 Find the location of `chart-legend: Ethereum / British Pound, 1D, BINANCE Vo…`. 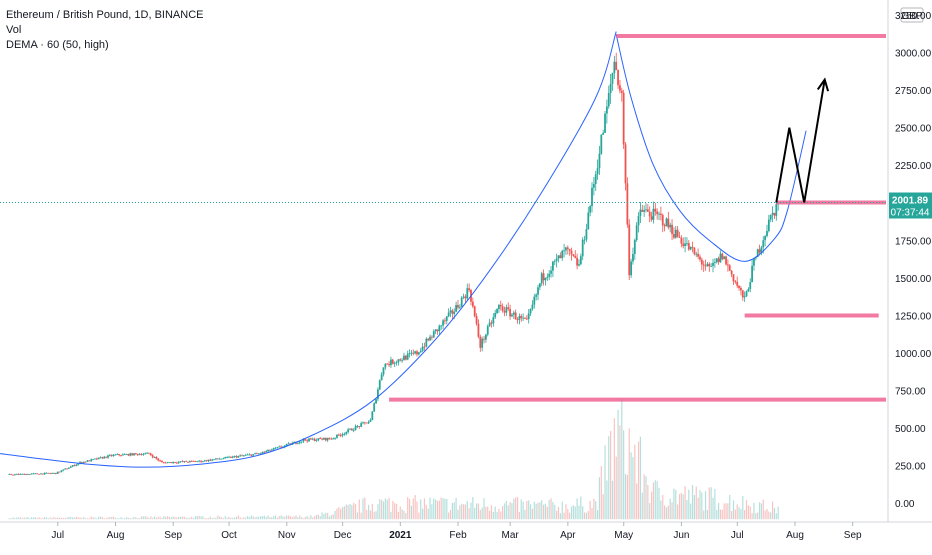

chart-legend: Ethereum / British Pound, 1D, BINANCE Vo… is located at coordinates (104, 30).